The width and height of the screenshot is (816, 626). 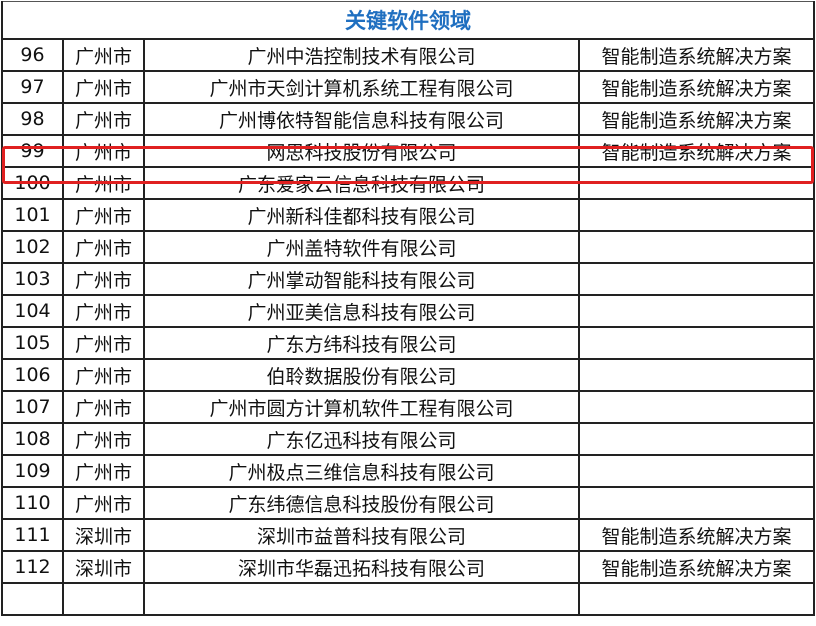 I want to click on cell-company: 网思科技股份有限公司, so click(x=361, y=151).